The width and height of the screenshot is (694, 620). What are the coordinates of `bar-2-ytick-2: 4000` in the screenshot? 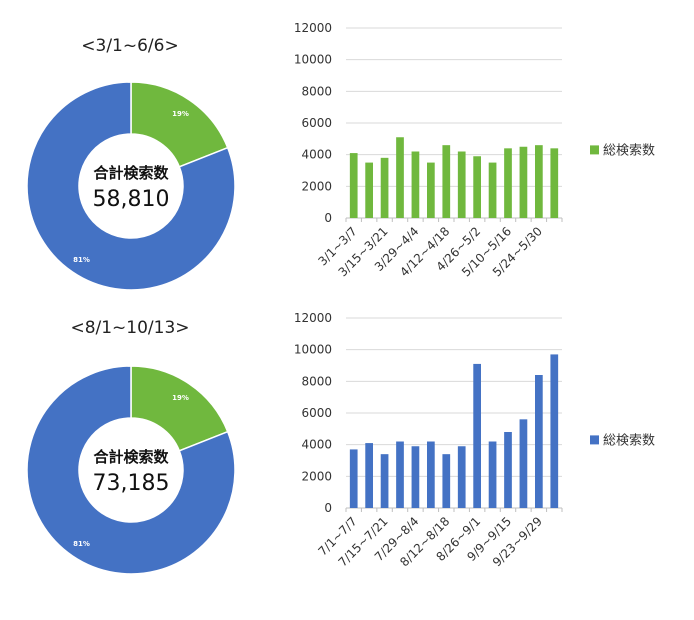 It's located at (316, 445).